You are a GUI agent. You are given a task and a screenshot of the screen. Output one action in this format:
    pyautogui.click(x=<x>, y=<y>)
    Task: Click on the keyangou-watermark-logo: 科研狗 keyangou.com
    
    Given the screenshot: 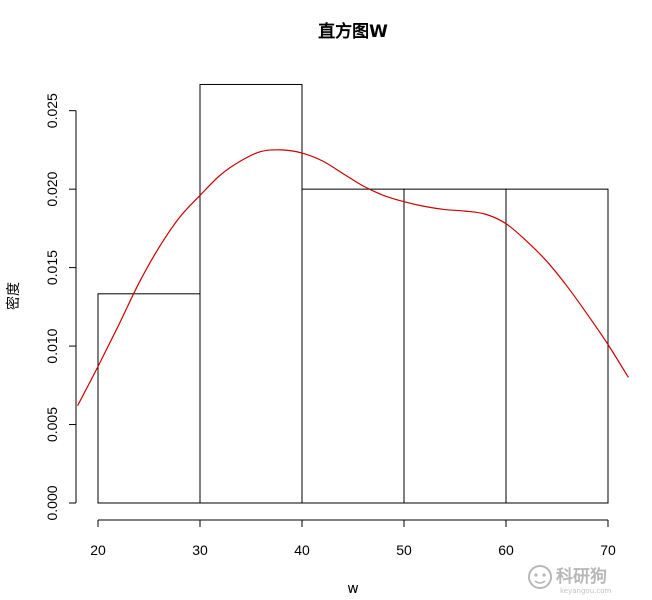 What is the action you would take?
    pyautogui.click(x=569, y=580)
    